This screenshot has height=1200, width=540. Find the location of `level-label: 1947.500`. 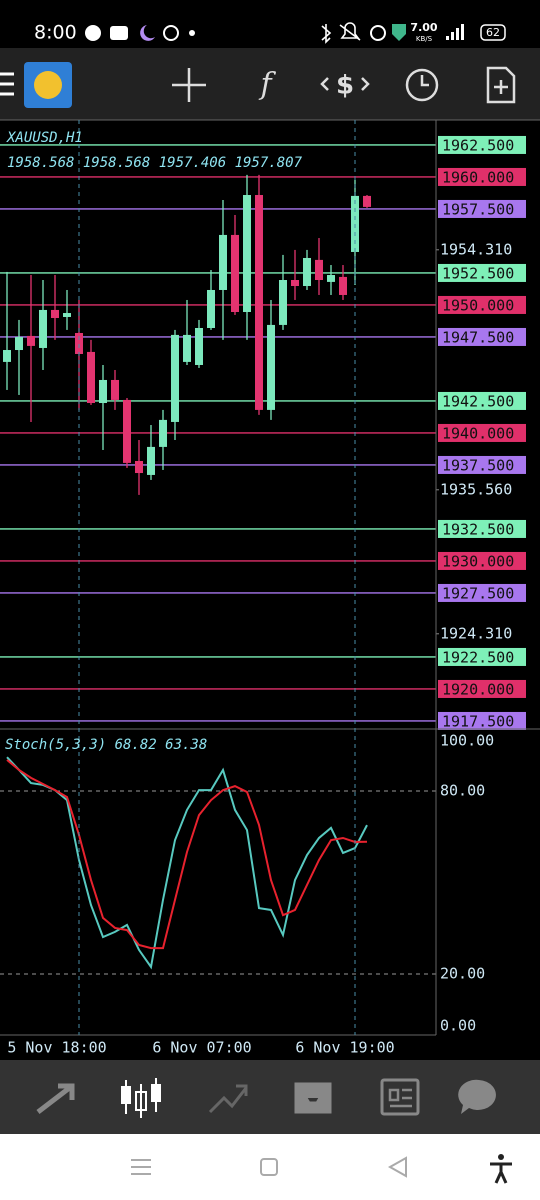

level-label: 1947.500 is located at coordinates (478, 337).